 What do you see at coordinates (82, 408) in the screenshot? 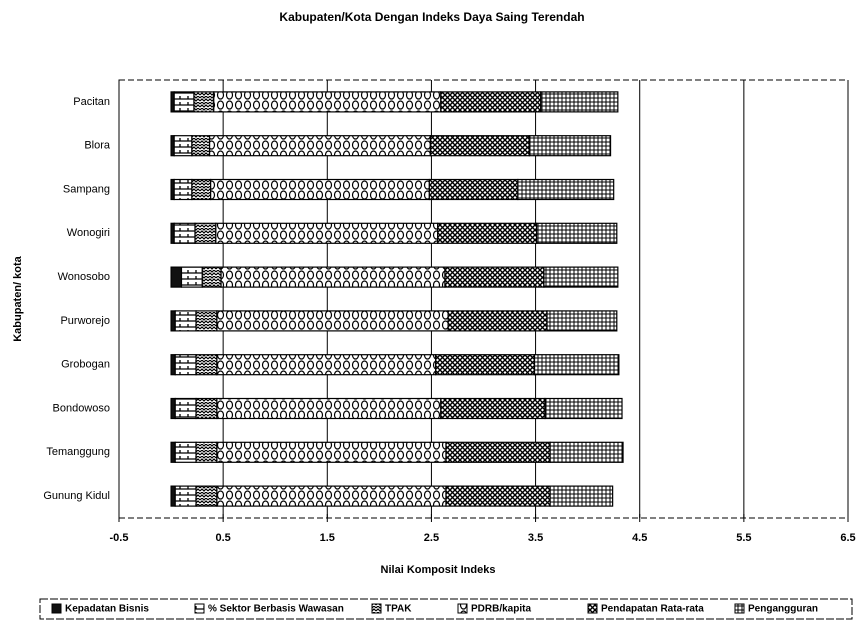
I see `y-tick-label: Bondowoso` at bounding box center [82, 408].